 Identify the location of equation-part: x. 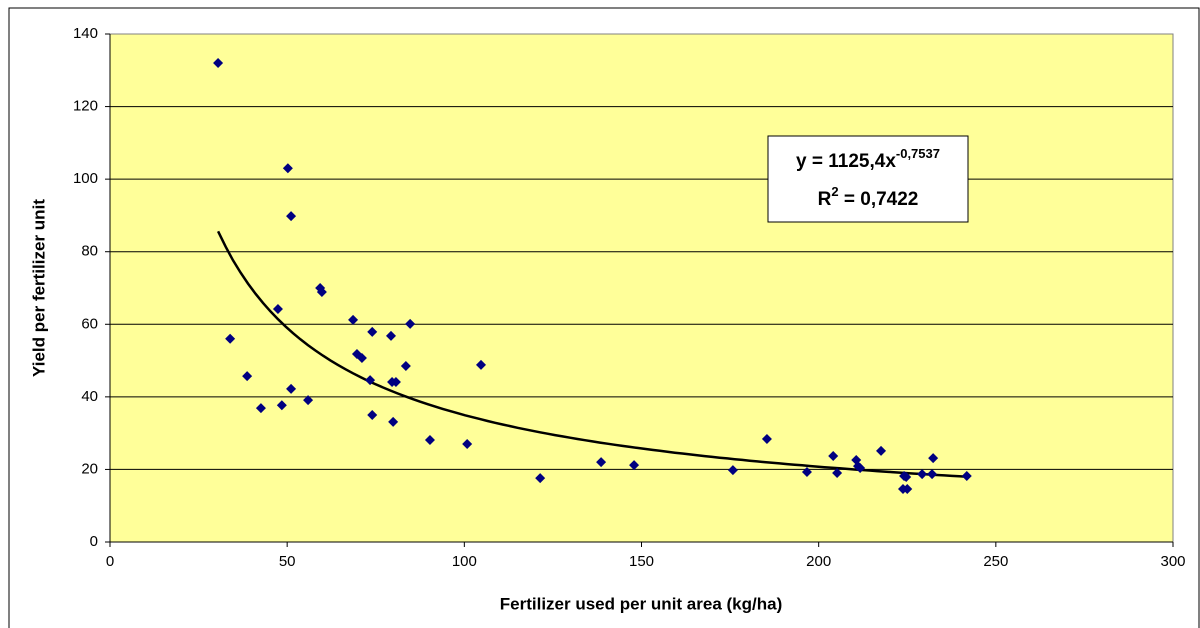
(890, 161).